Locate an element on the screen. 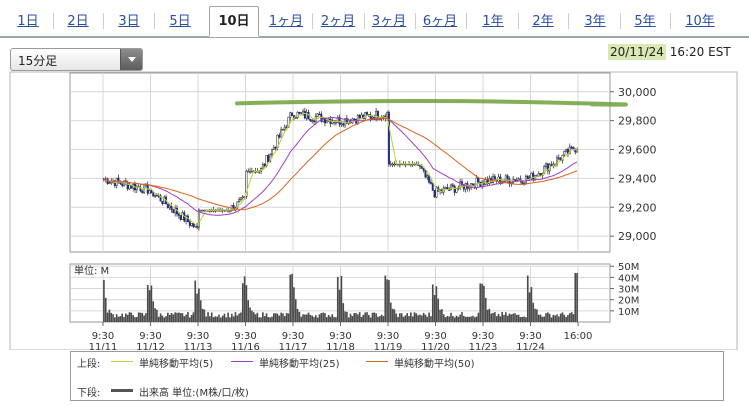  tab-6: 1ヶ月 is located at coordinates (286, 21).